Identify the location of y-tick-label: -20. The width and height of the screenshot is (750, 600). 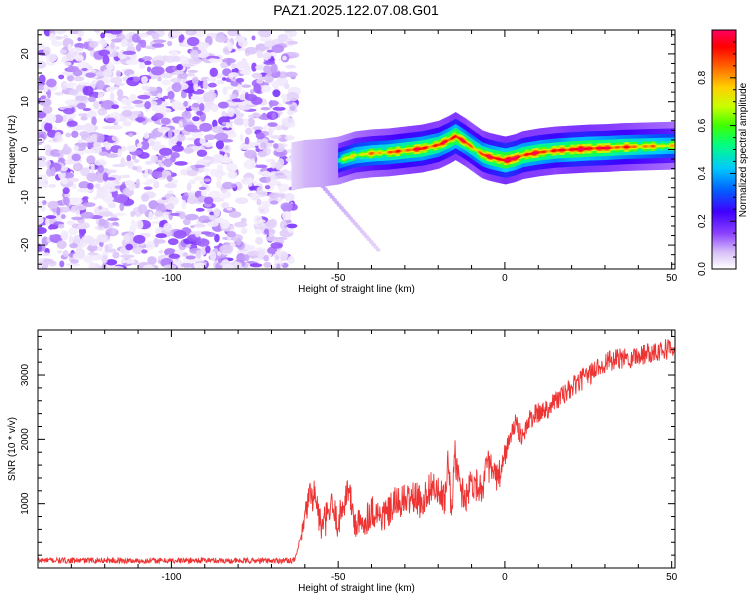
(25, 244).